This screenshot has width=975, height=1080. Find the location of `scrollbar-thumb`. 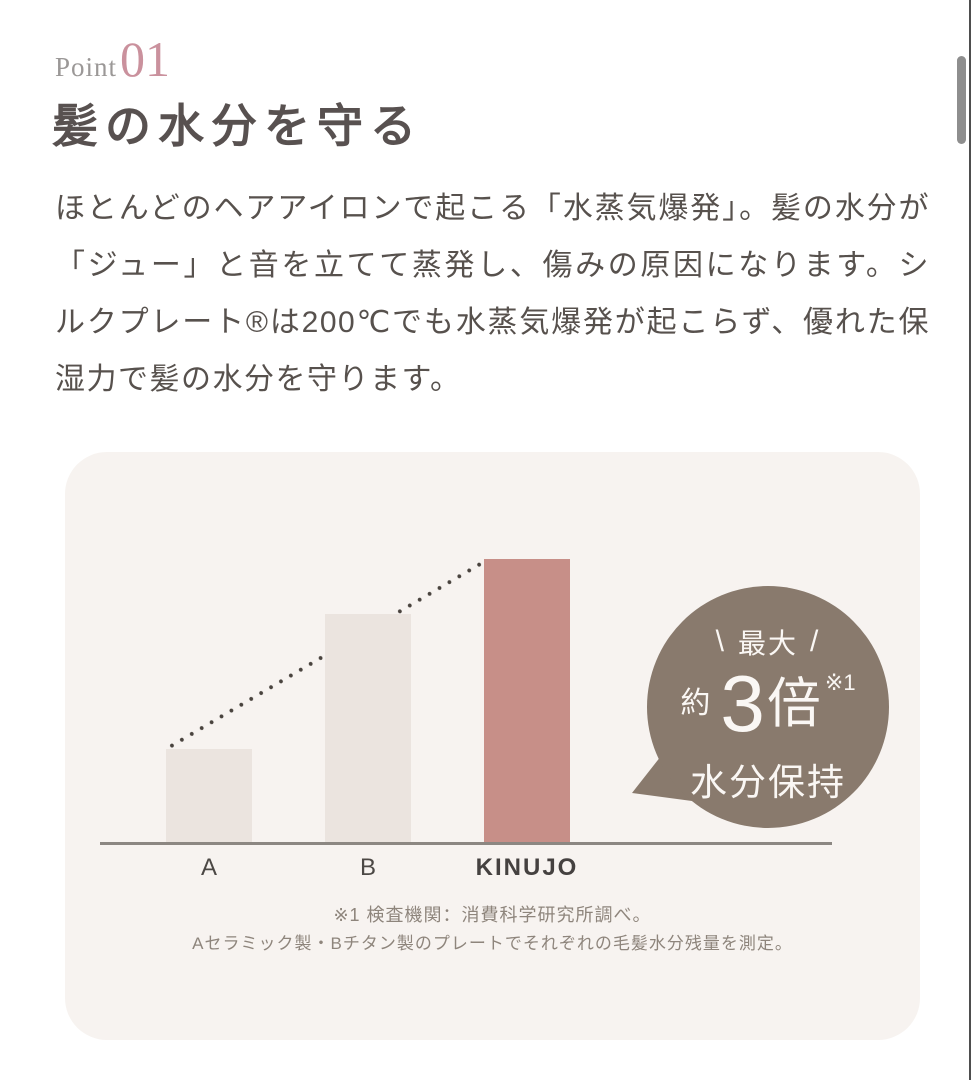

scrollbar-thumb is located at coordinates (961, 100).